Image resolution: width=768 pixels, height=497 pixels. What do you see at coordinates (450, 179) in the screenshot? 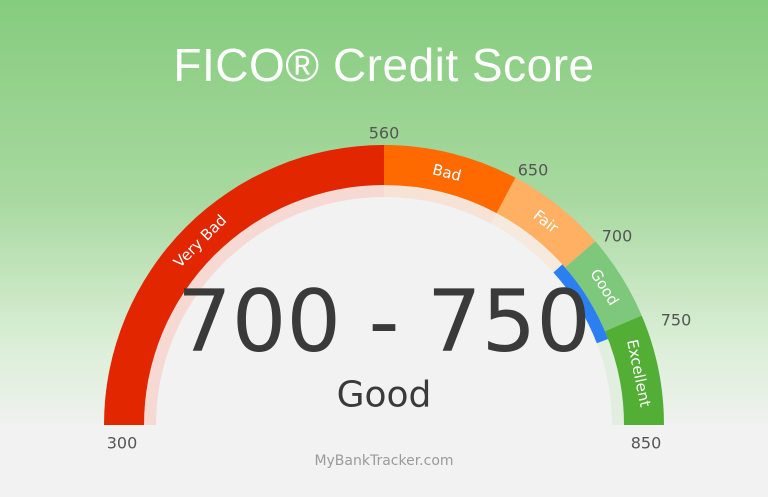
I see `segment-bad` at bounding box center [450, 179].